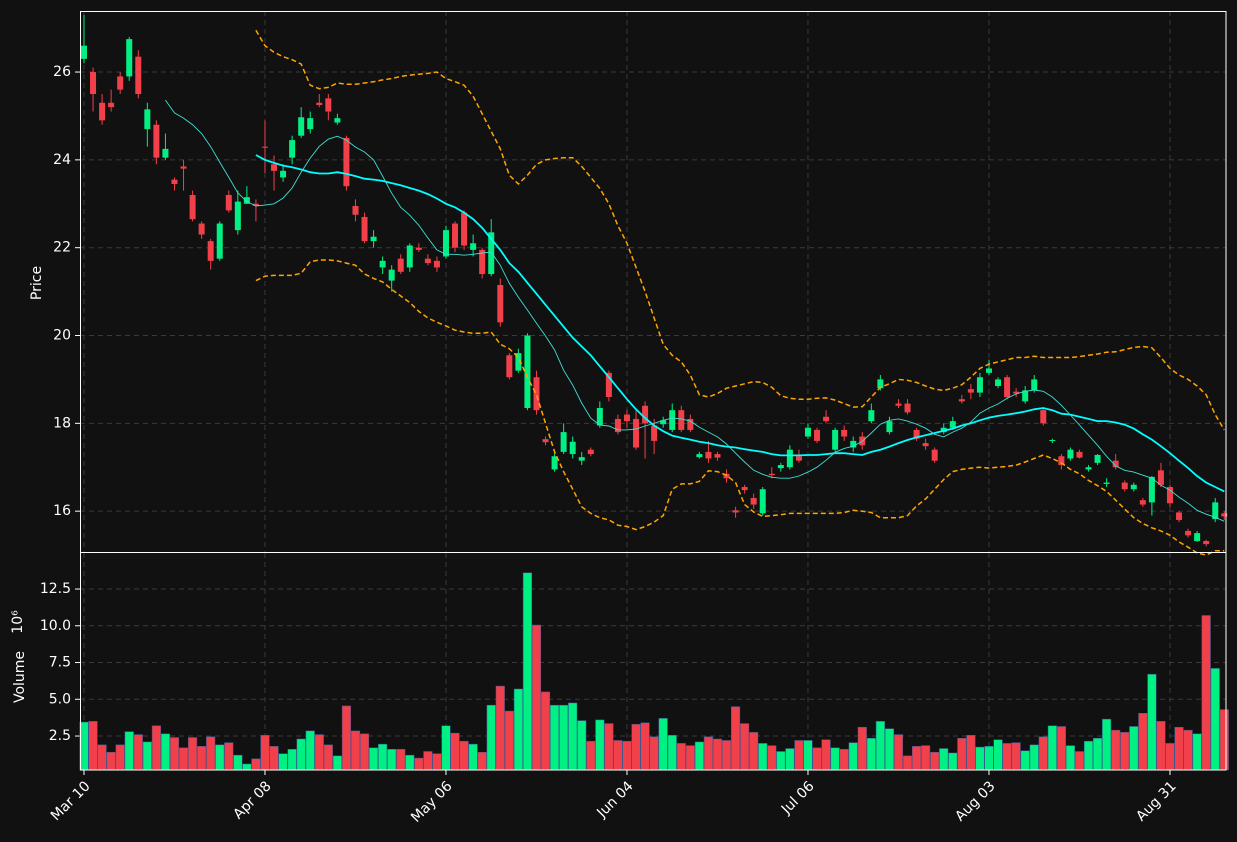 The image size is (1237, 842). I want to click on y-tick-label: 18, so click(62, 423).